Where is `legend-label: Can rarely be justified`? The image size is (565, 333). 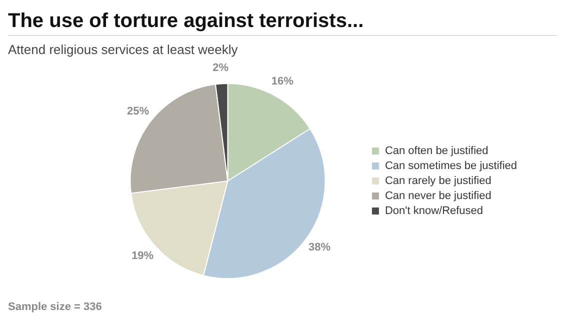
legend-label: Can rarely be justified is located at coordinates (438, 181).